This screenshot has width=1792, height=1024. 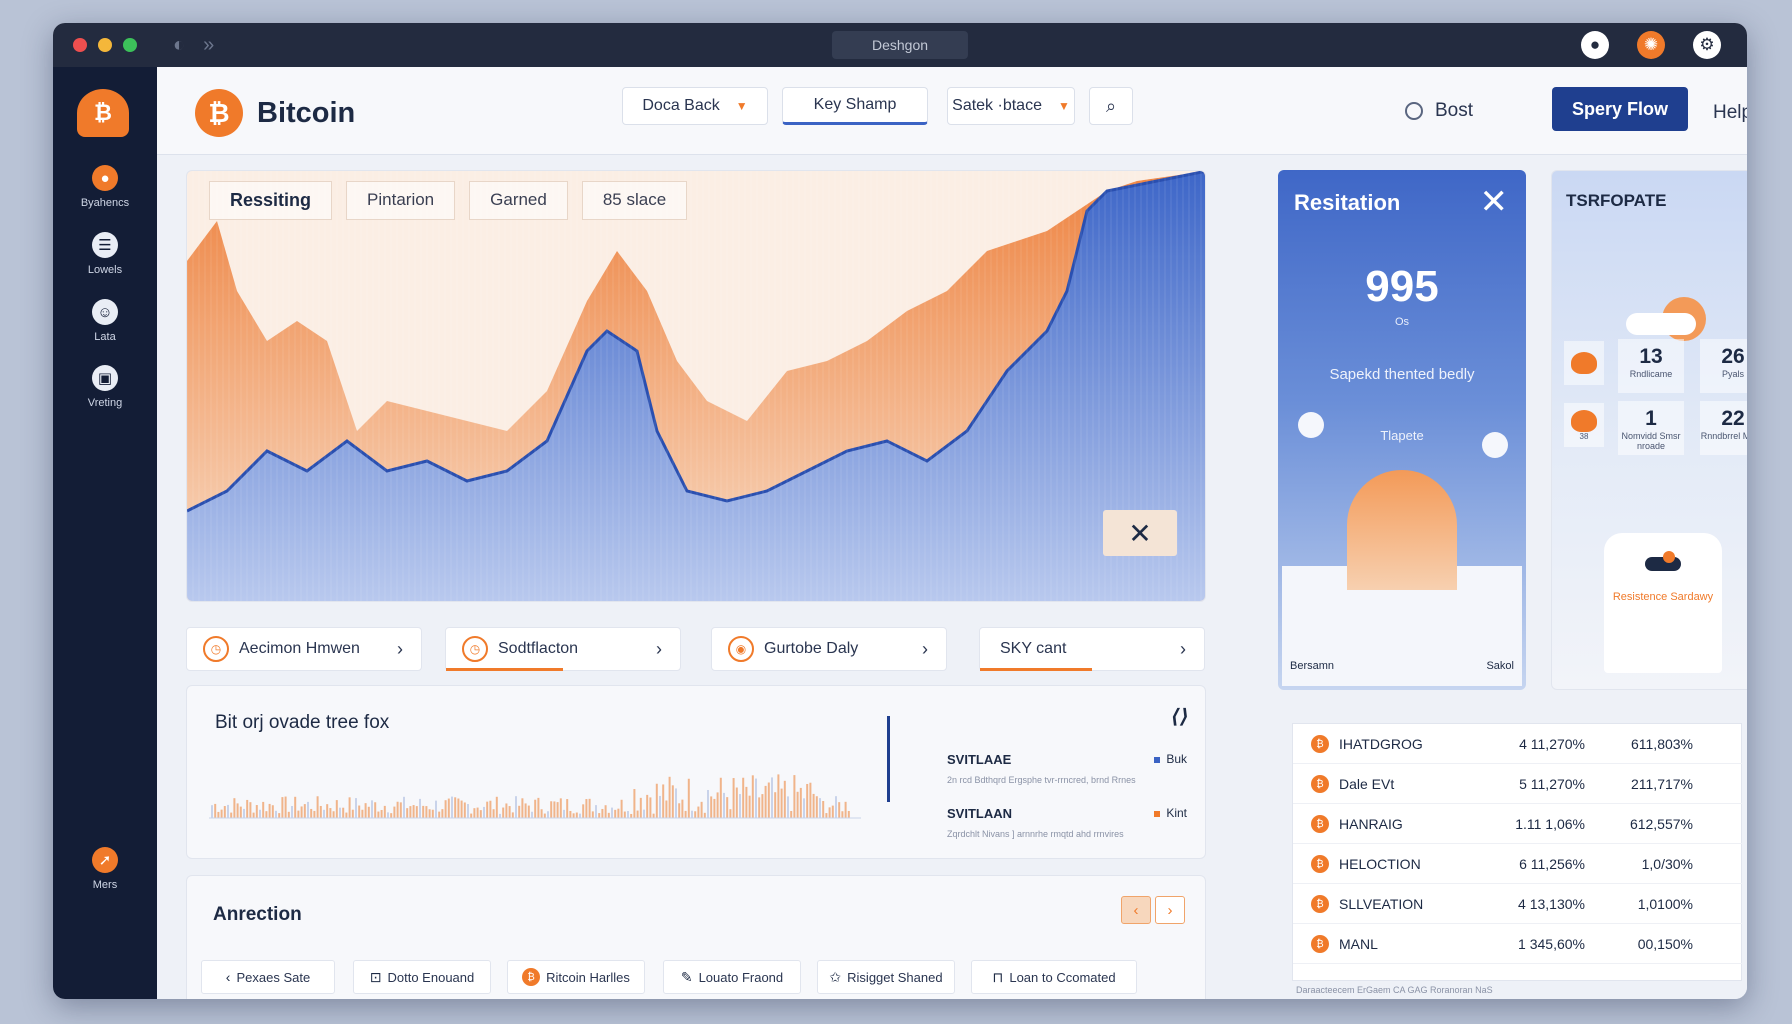 What do you see at coordinates (518, 200) in the screenshot?
I see `chart-tab-garned: Garned` at bounding box center [518, 200].